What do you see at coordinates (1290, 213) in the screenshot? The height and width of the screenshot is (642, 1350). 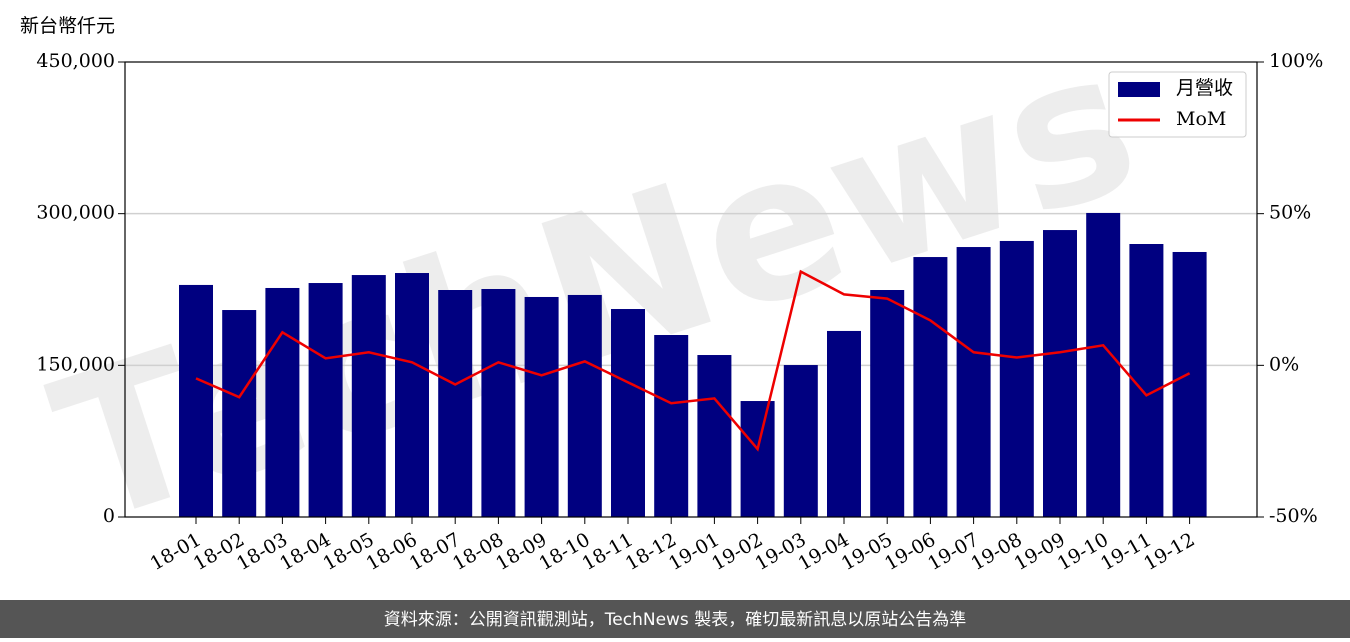 I see `y2-tick-label: 50%` at bounding box center [1290, 213].